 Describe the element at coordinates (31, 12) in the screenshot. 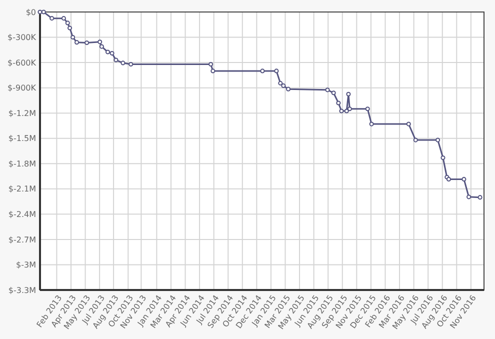

I see `y-tick-label: $0` at that location.